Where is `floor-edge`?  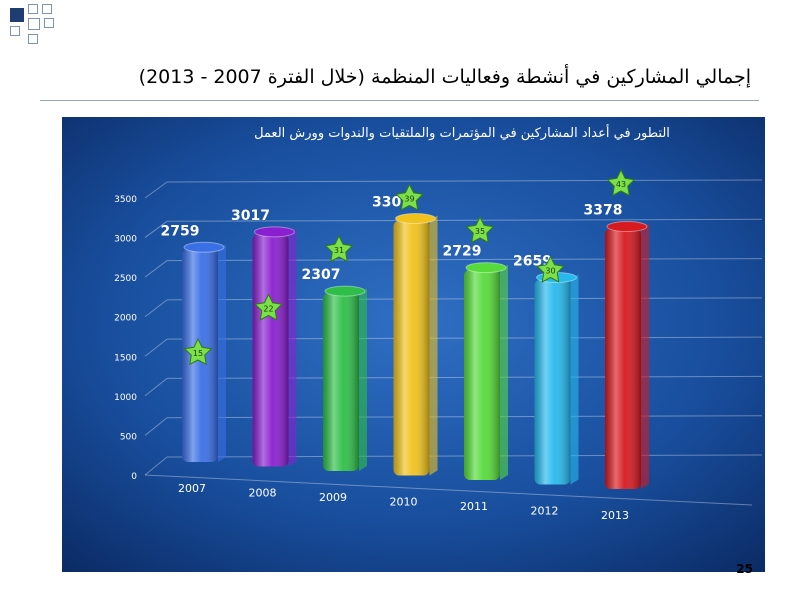
floor-edge is located at coordinates (448, 490).